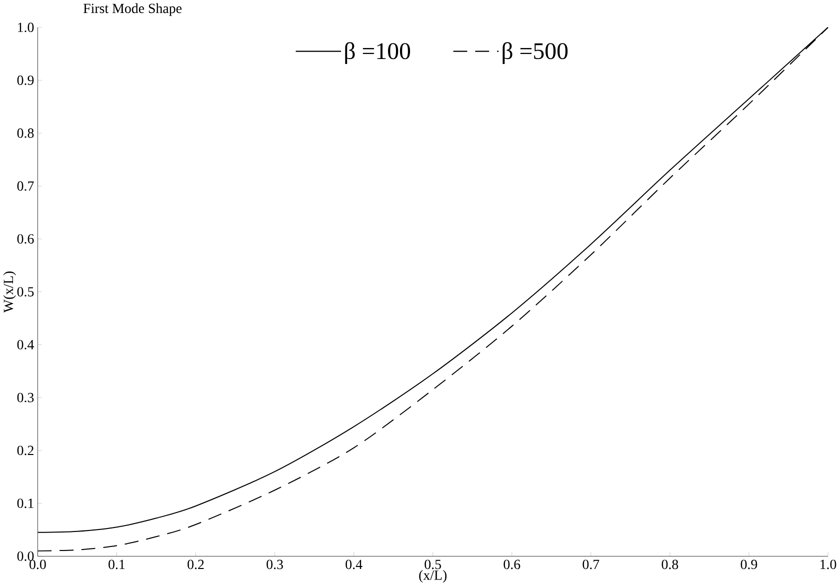 The image size is (840, 586). I want to click on x-tick-label: 0.7, so click(591, 565).